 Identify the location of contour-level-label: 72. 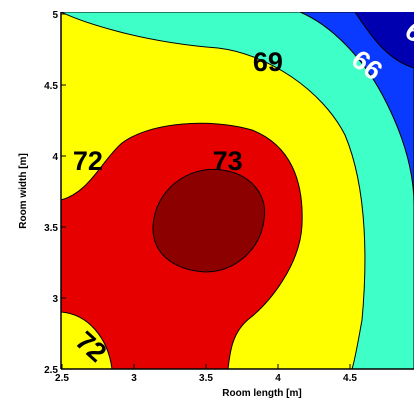
(88, 161).